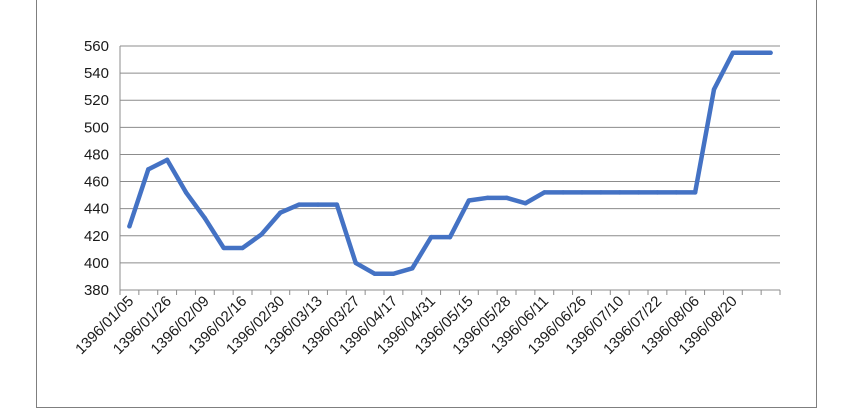 Image resolution: width=850 pixels, height=420 pixels. I want to click on y-tick-label-560: 560, so click(96, 46).